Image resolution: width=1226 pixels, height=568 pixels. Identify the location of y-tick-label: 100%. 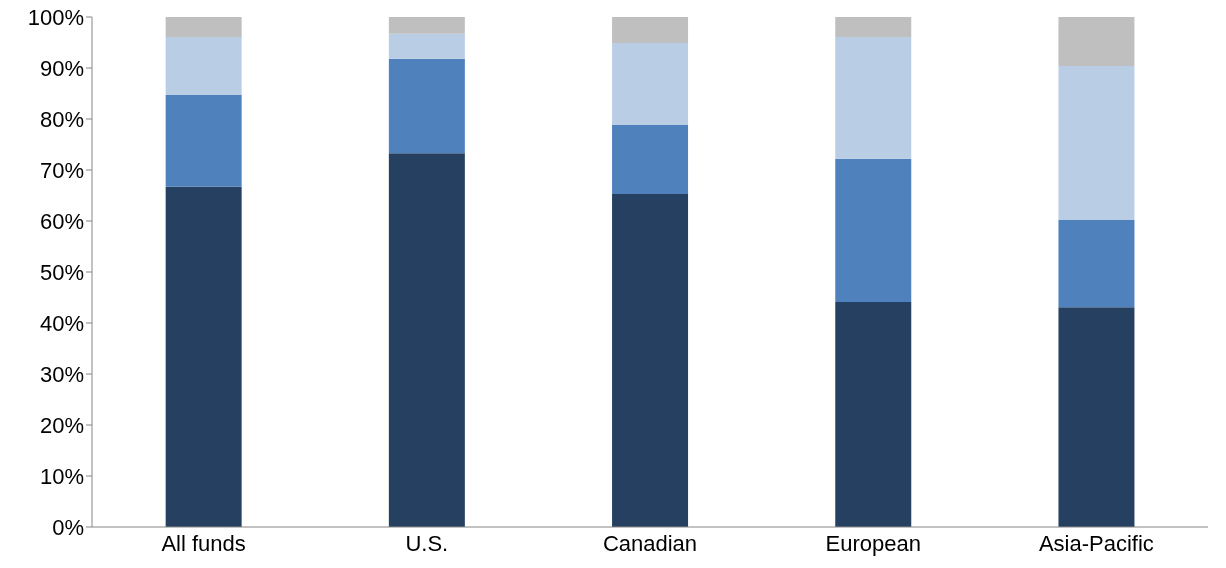
(55, 17).